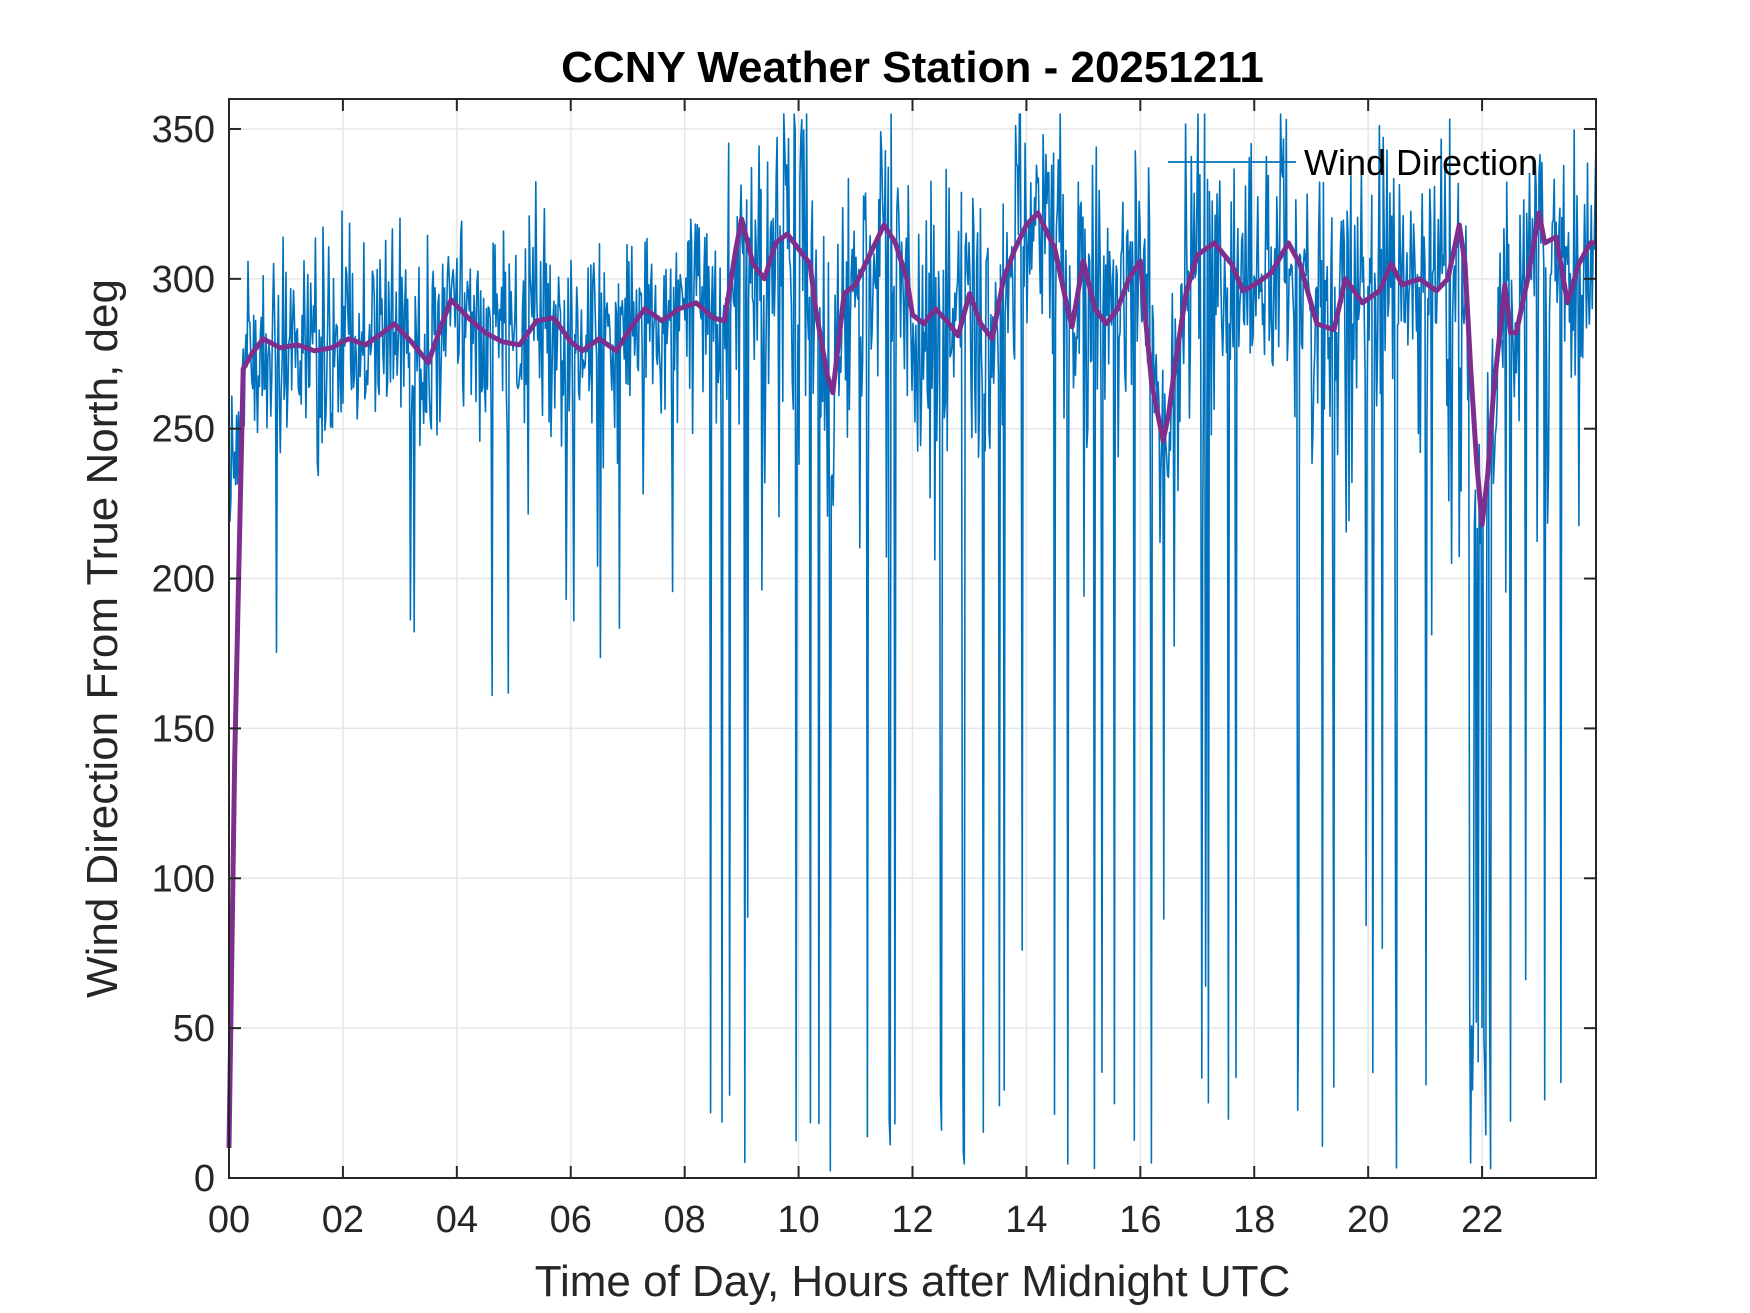 The height and width of the screenshot is (1313, 1750). What do you see at coordinates (1254, 1220) in the screenshot?
I see `x-tick-label: 18` at bounding box center [1254, 1220].